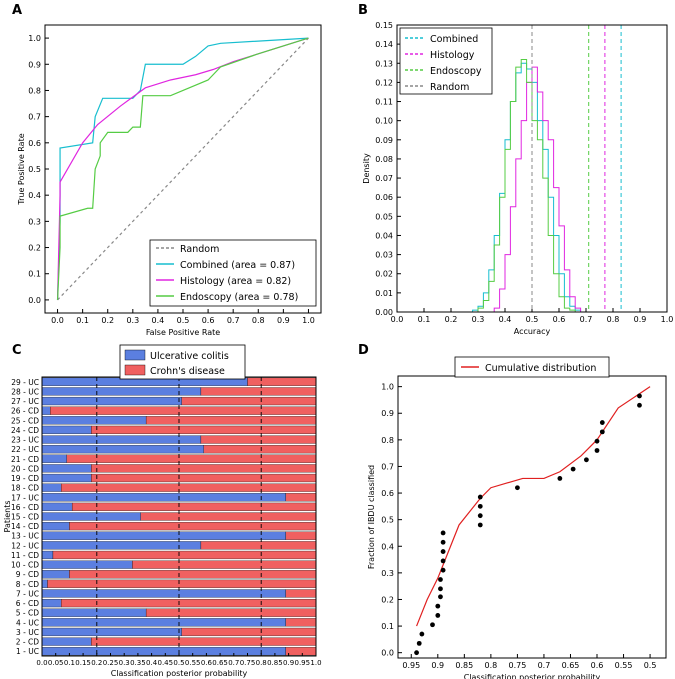 The height and width of the screenshot is (679, 675). I want to click on b-y-tick-label: 0.07, so click(384, 178).